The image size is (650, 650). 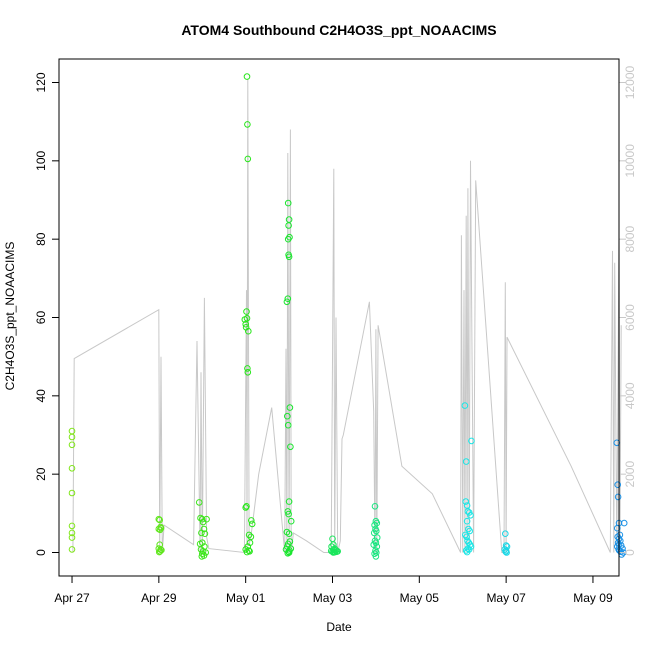 I want to click on x-tick-label: May 05, so click(x=420, y=598).